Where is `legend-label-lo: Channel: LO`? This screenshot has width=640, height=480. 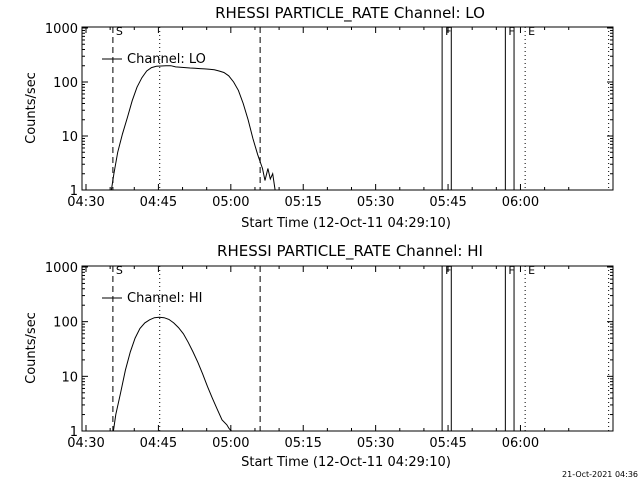
legend-label-lo: Channel: LO is located at coordinates (166, 59).